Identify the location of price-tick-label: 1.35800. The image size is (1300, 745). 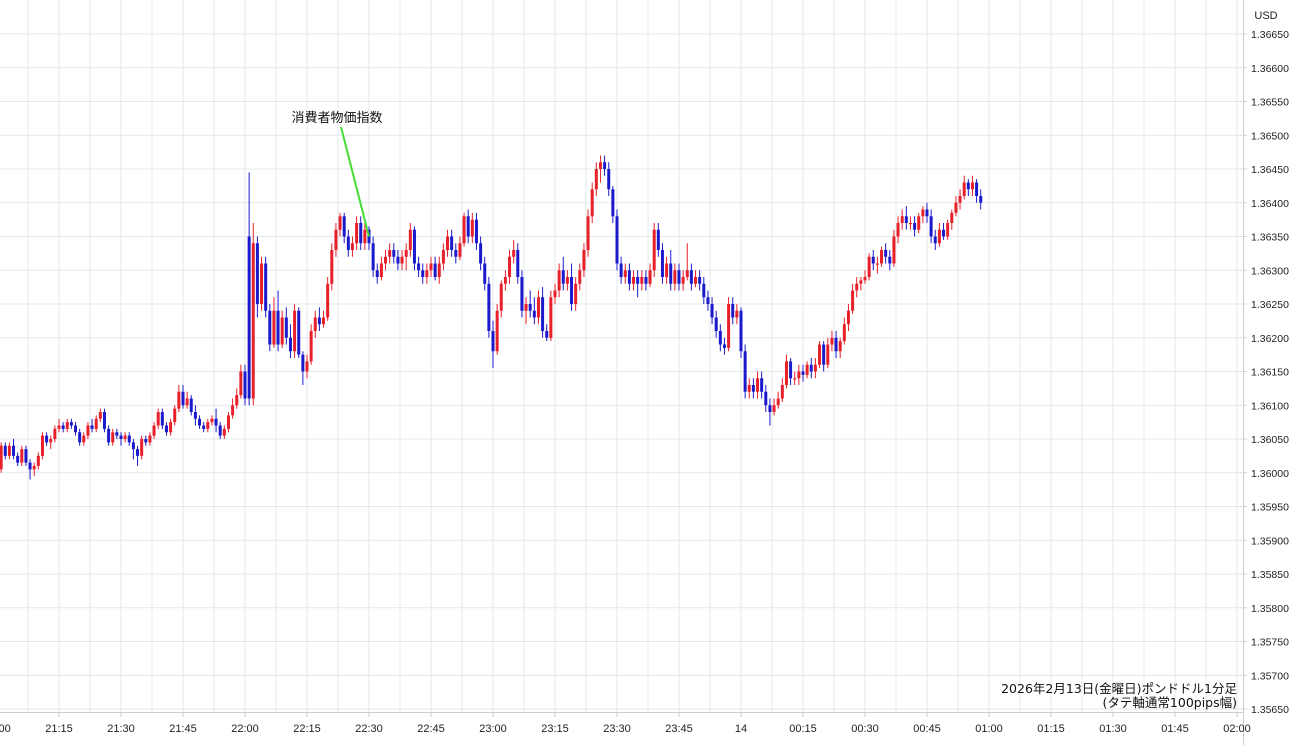
(1270, 609).